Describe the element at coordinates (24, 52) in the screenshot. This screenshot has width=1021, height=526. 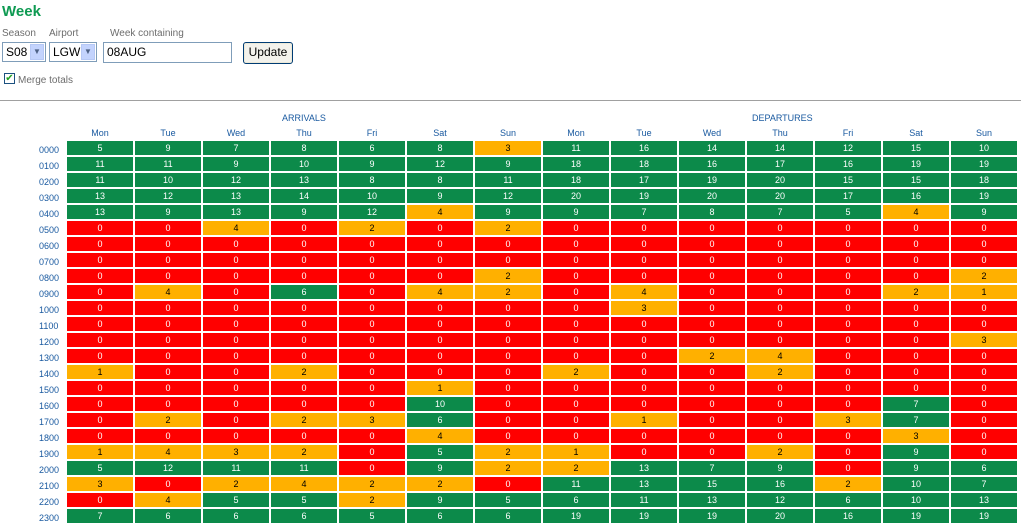
I see `season-select: S08 ▼` at that location.